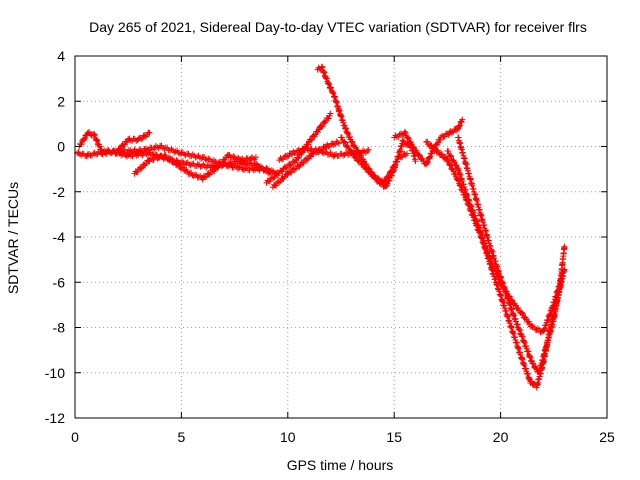  I want to click on x-axis-label: GPS time / hours, so click(340, 465).